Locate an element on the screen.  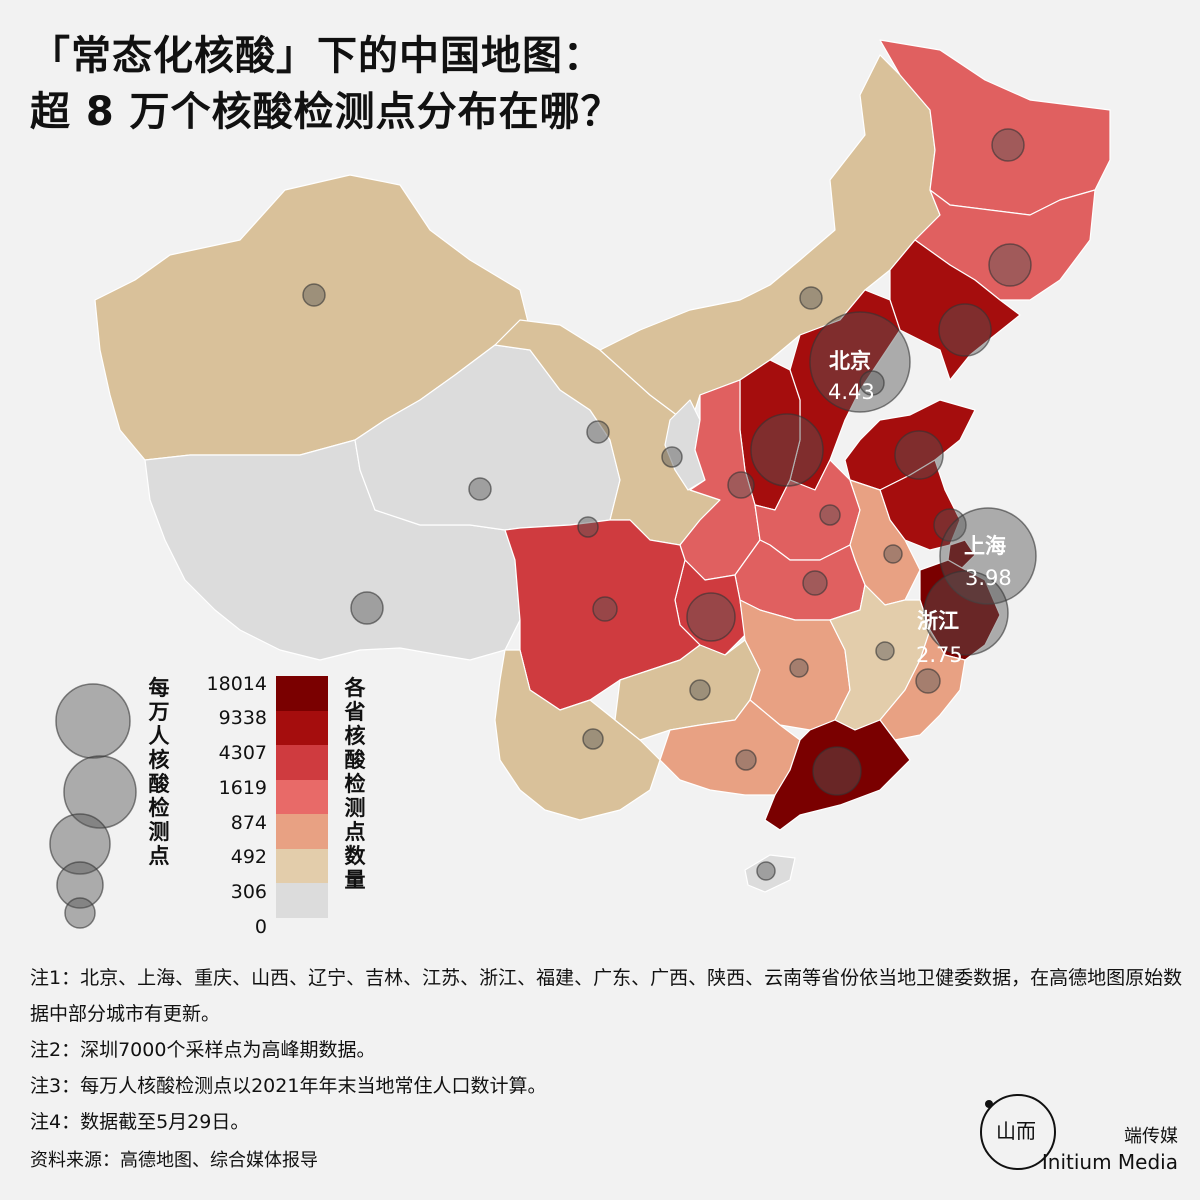
bubble-sichuan-north is located at coordinates (588, 527).